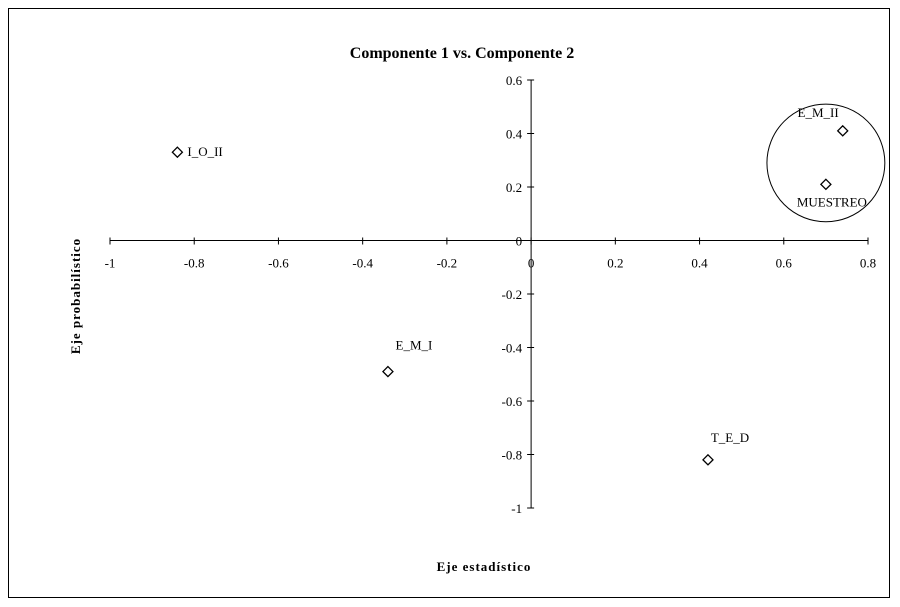 The height and width of the screenshot is (607, 900). What do you see at coordinates (514, 80) in the screenshot?
I see `y-tick-label: 0.6` at bounding box center [514, 80].